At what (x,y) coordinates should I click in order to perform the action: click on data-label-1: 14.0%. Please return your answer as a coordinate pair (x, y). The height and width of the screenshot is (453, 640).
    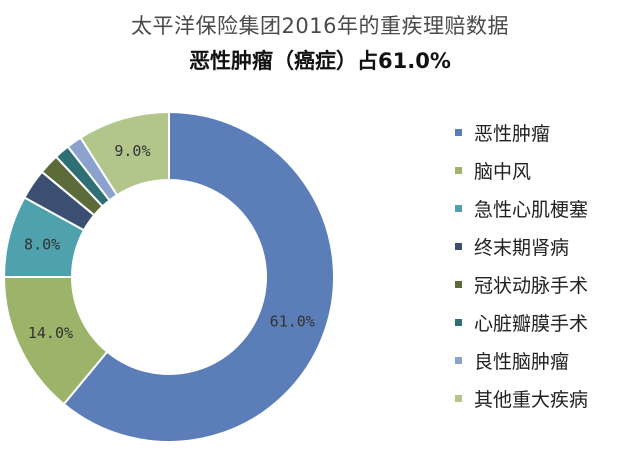
    Looking at the image, I should click on (50, 333).